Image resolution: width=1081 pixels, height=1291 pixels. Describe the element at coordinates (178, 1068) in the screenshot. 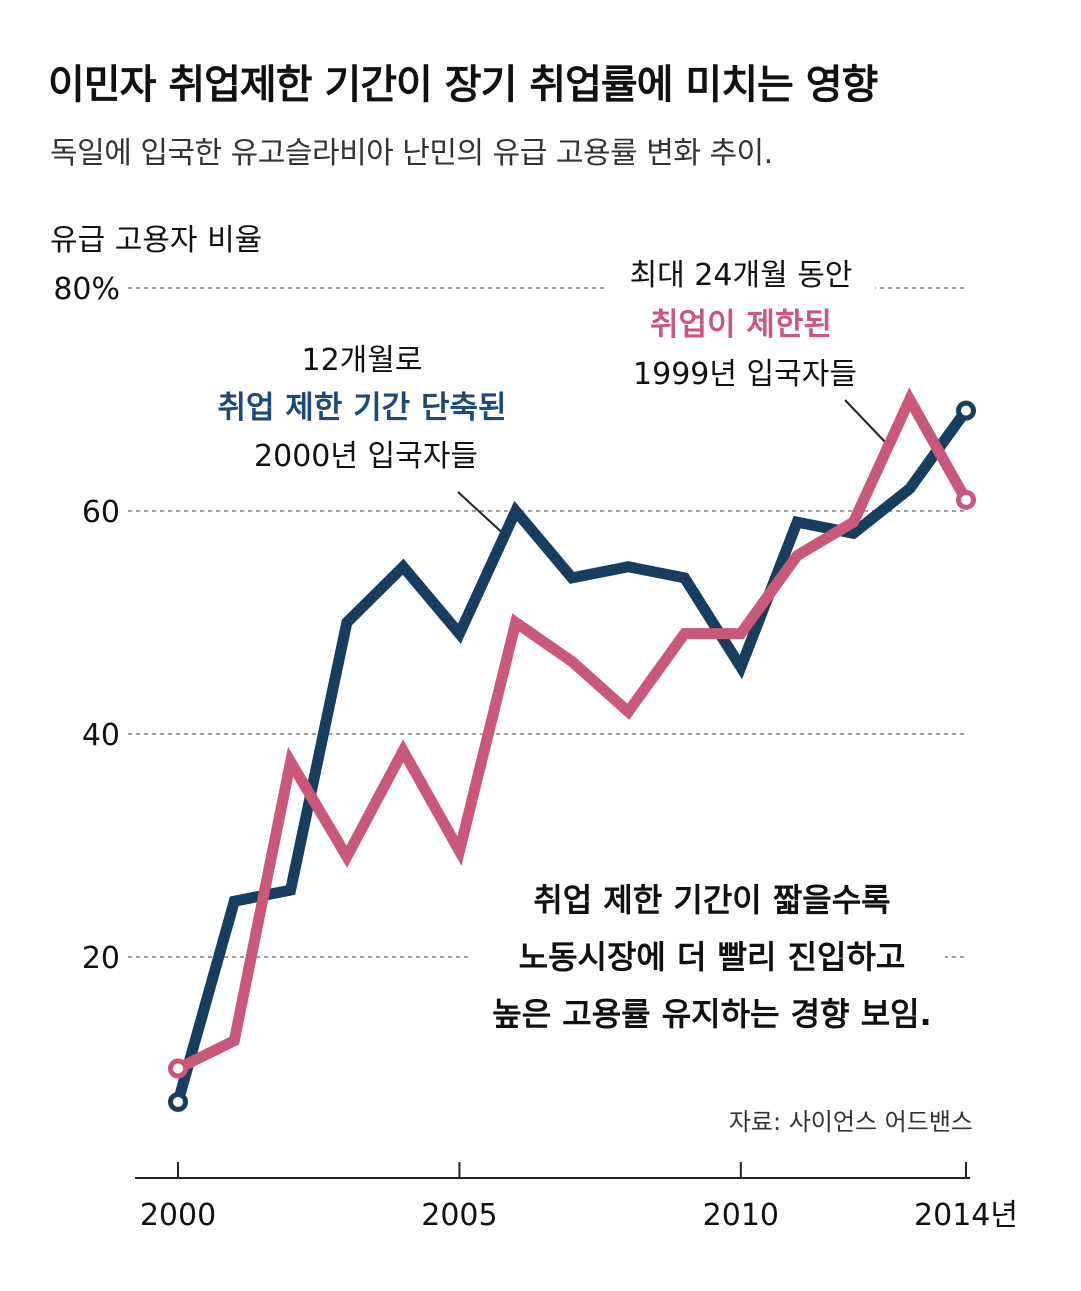

I see `series-marker-1999-2000` at that location.